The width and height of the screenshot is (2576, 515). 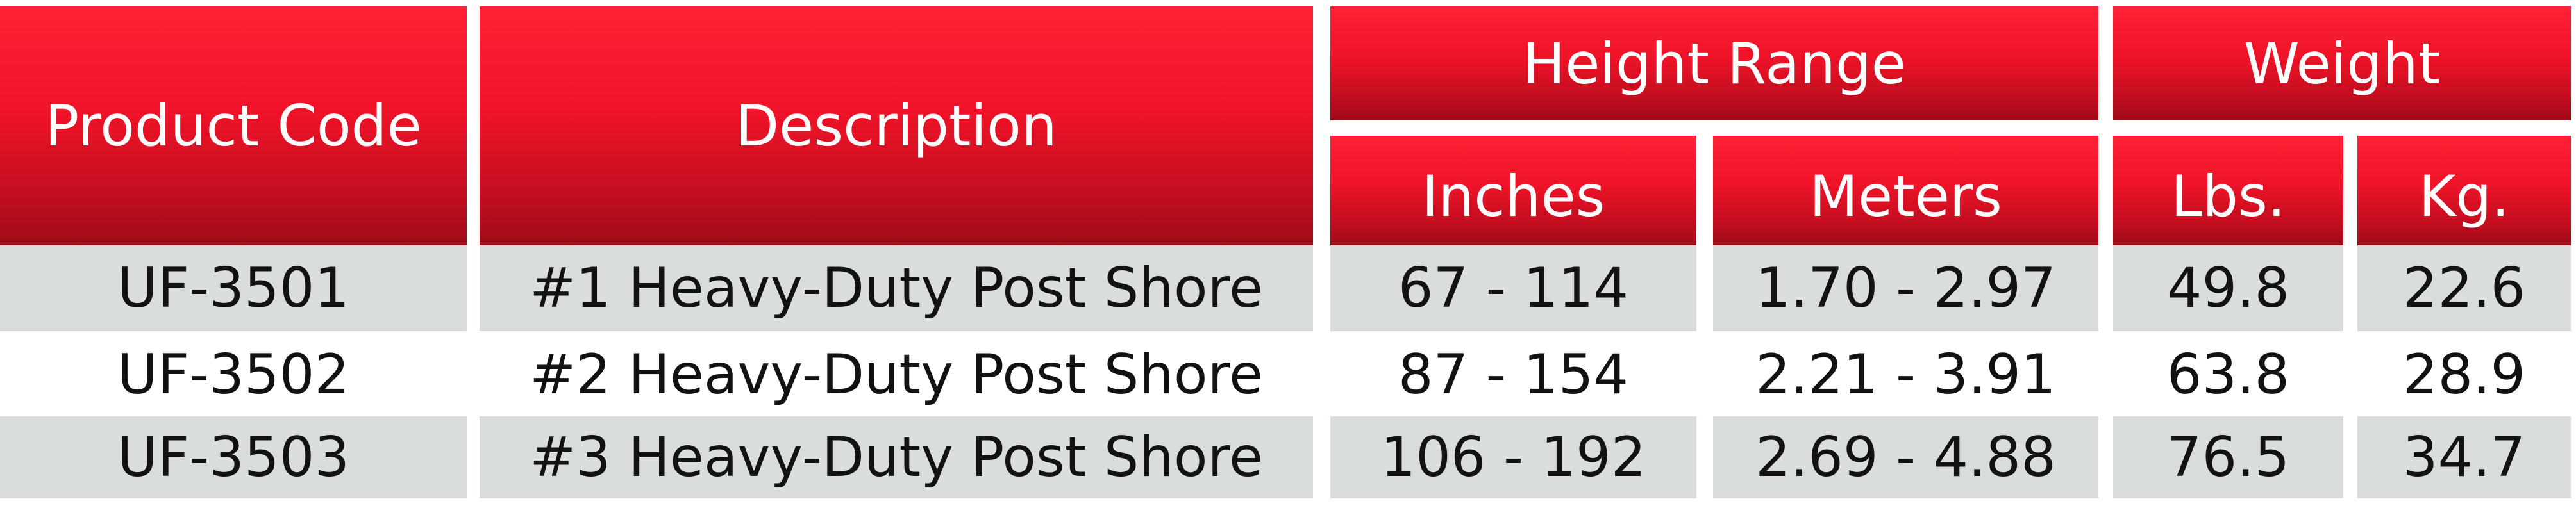 I want to click on cell-text: 2.69 - 4.88, so click(x=1905, y=457).